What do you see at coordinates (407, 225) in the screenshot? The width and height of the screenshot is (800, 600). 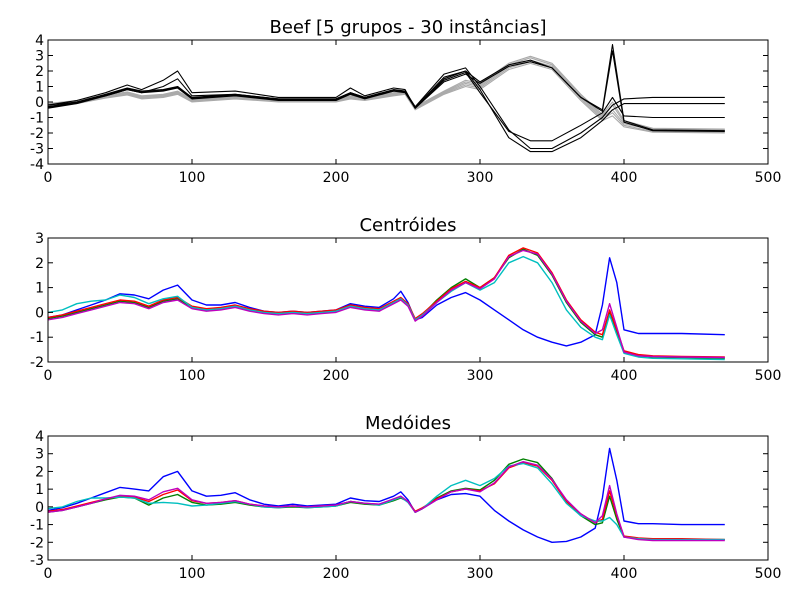 I see `chart-title: Centróides` at bounding box center [407, 225].